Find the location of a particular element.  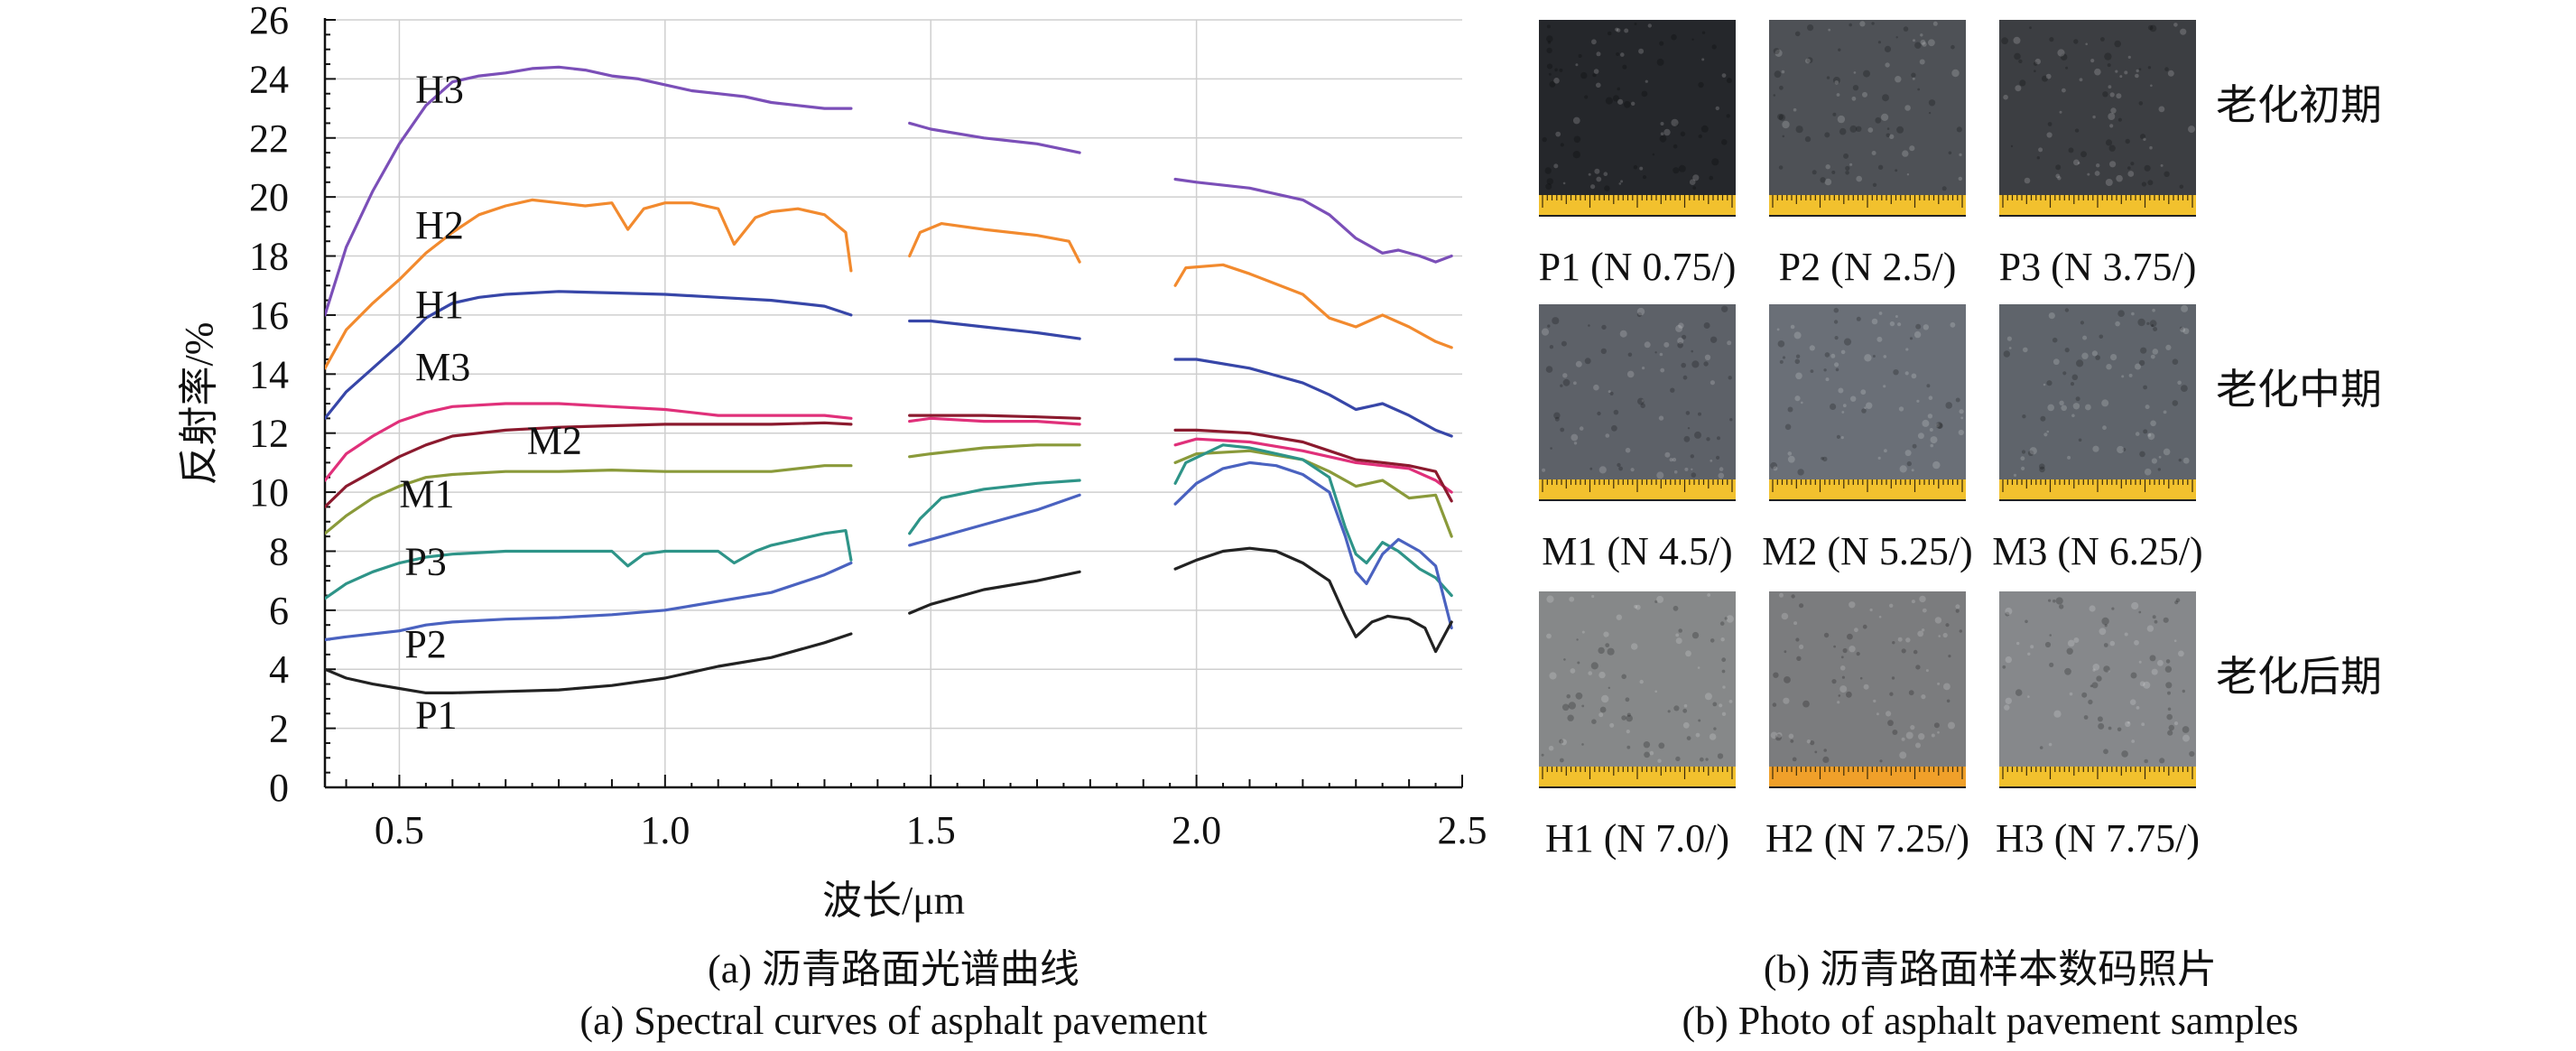

sample-photo-surface is located at coordinates (1637, 391).